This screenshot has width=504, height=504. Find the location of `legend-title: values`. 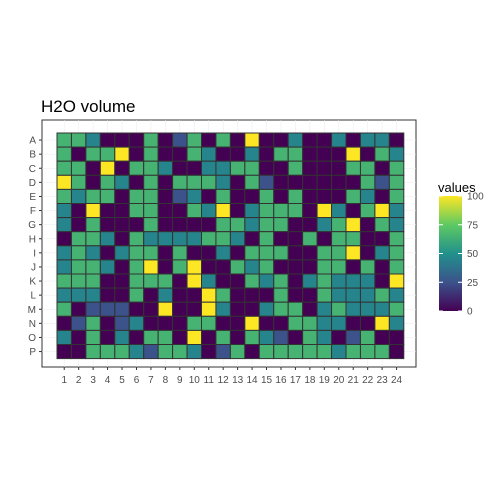

legend-title: values is located at coordinates (457, 187).